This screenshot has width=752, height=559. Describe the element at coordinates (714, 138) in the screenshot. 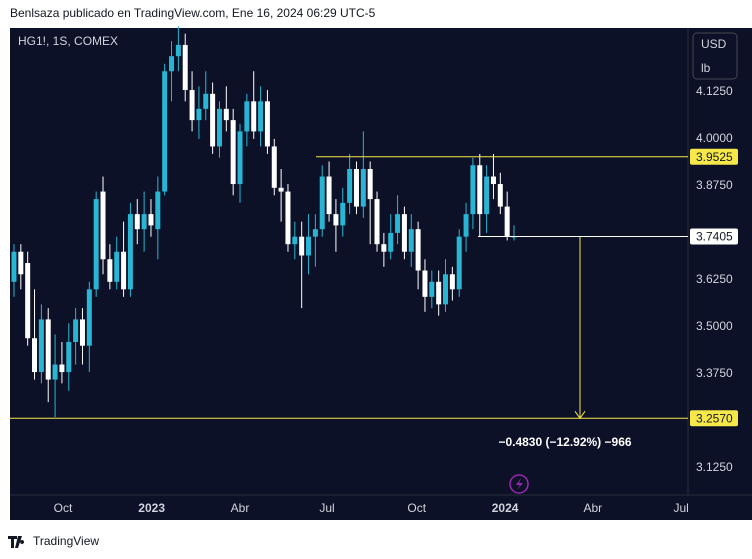

I see `y-tick-label: 4.0000` at that location.